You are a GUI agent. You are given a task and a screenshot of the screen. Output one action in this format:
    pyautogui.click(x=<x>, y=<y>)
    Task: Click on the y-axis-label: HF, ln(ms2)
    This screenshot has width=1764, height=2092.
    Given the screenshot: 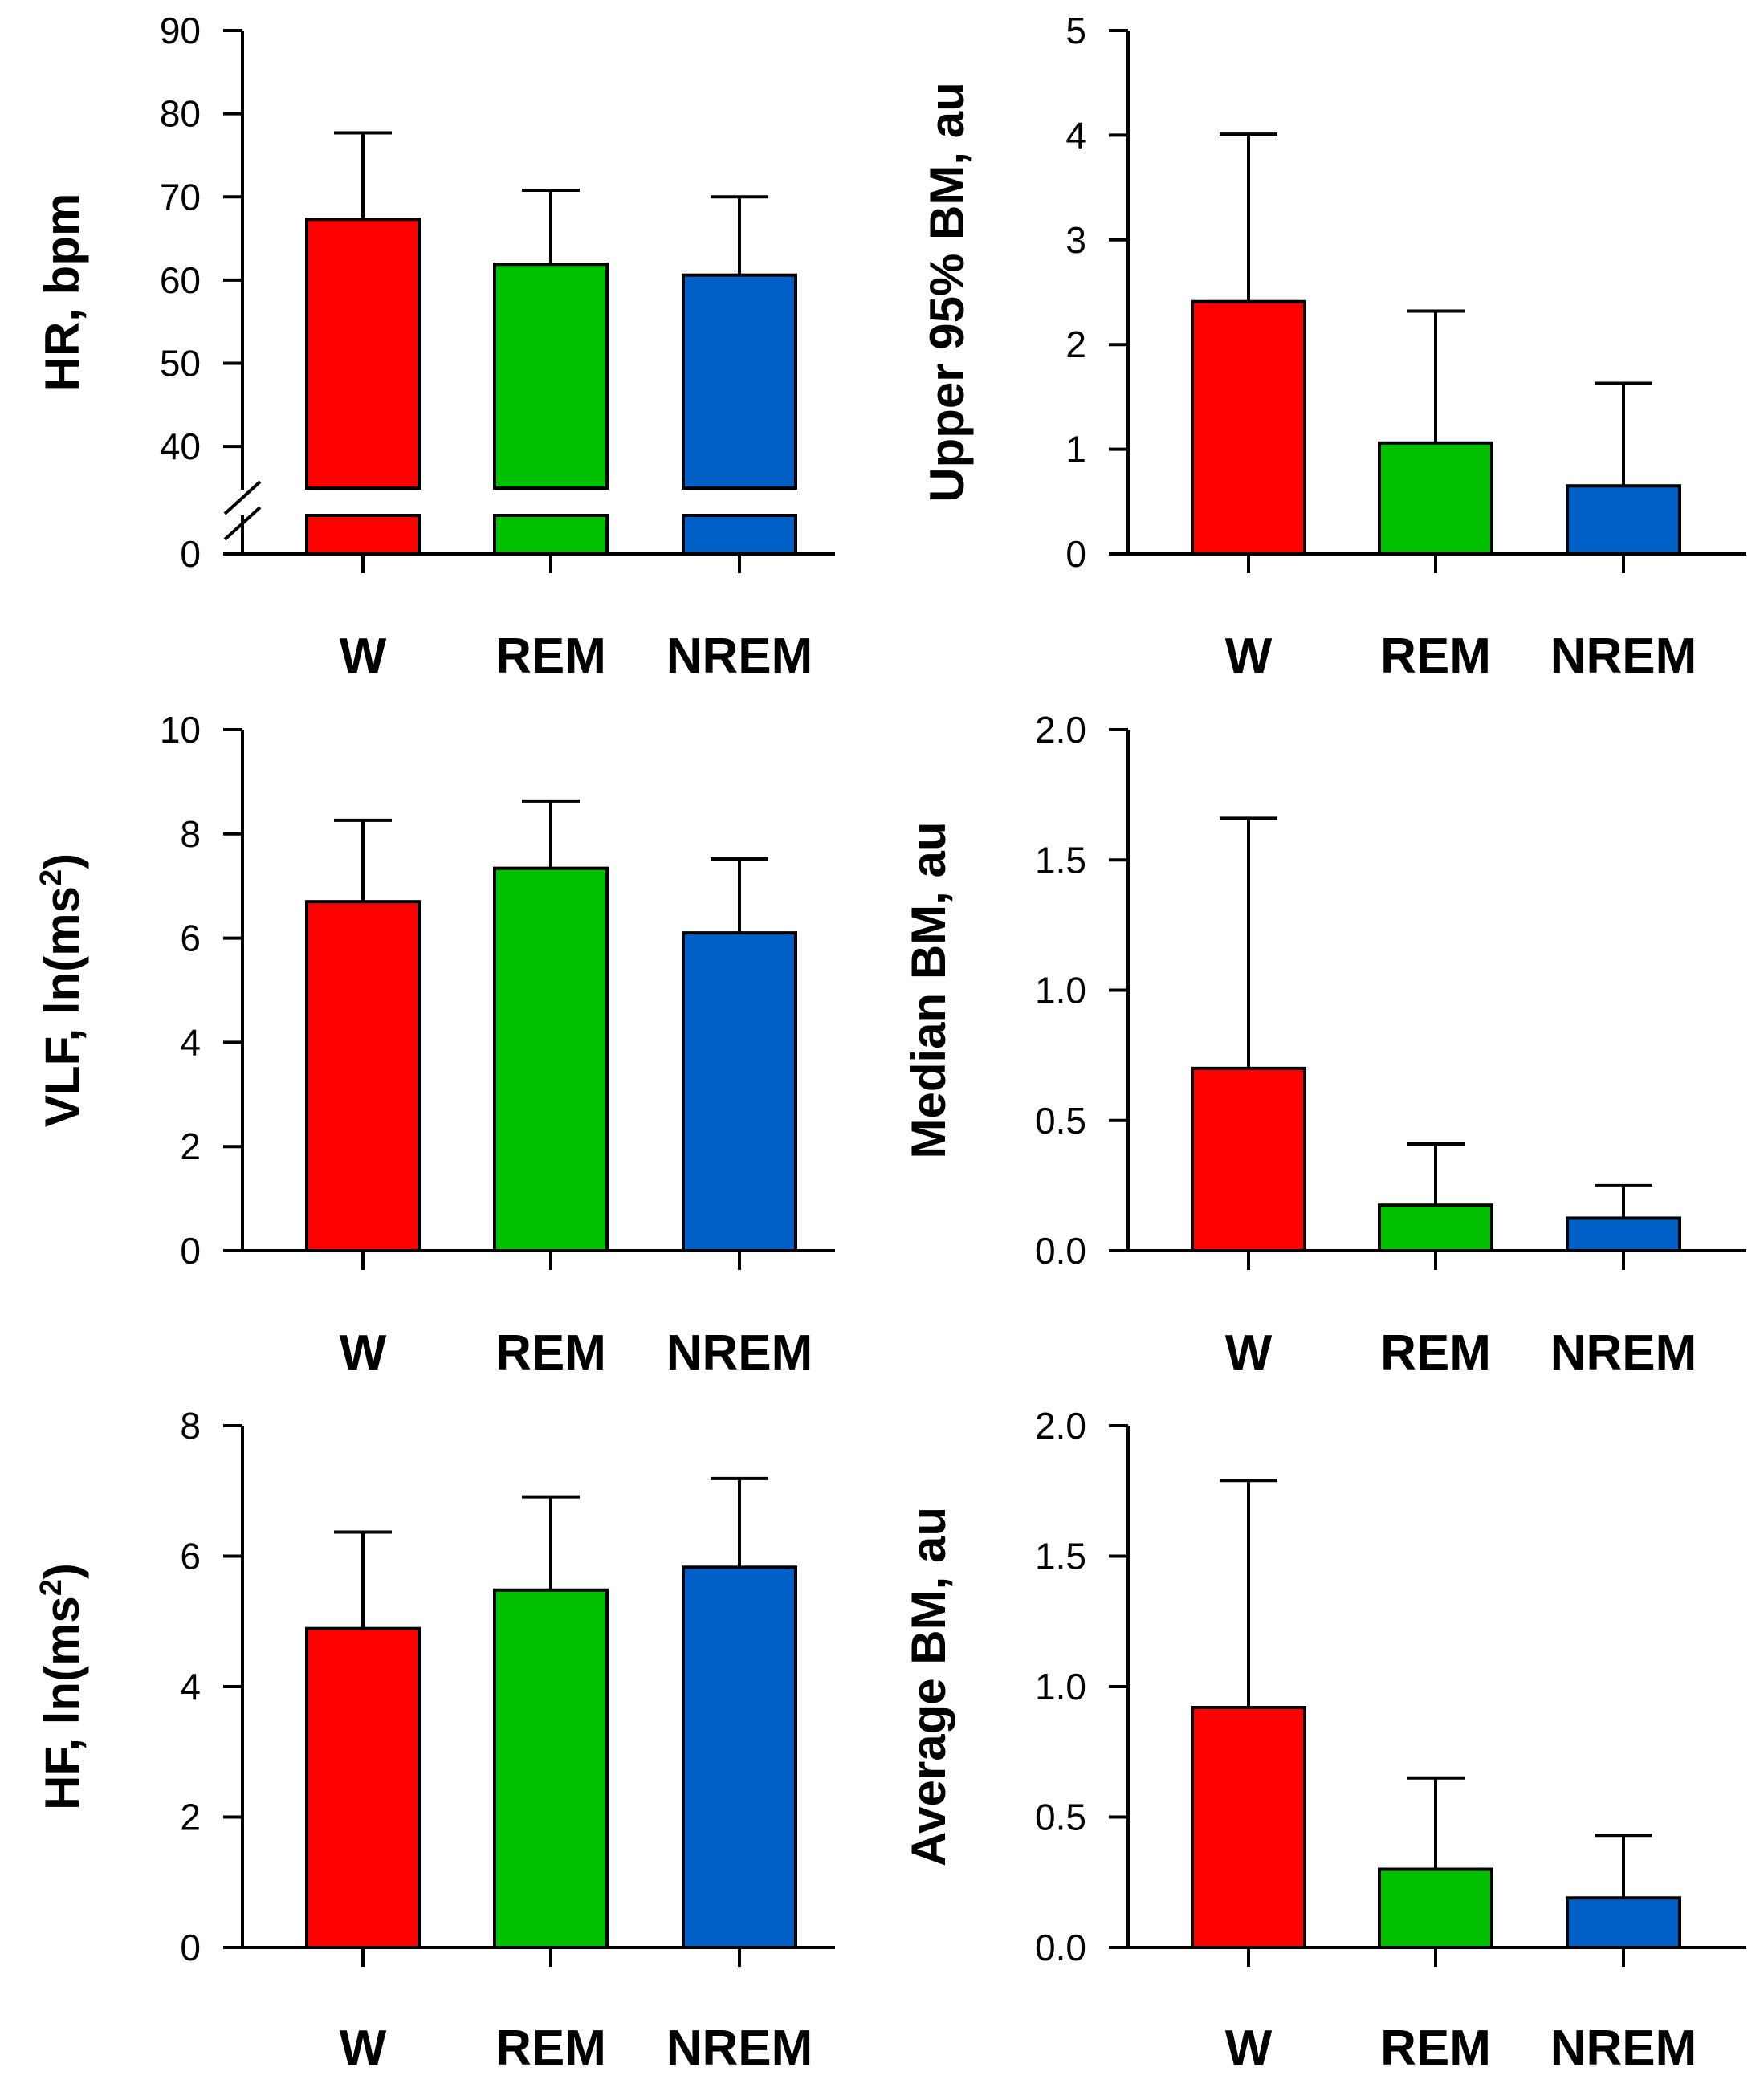 What is the action you would take?
    pyautogui.click(x=62, y=1687)
    